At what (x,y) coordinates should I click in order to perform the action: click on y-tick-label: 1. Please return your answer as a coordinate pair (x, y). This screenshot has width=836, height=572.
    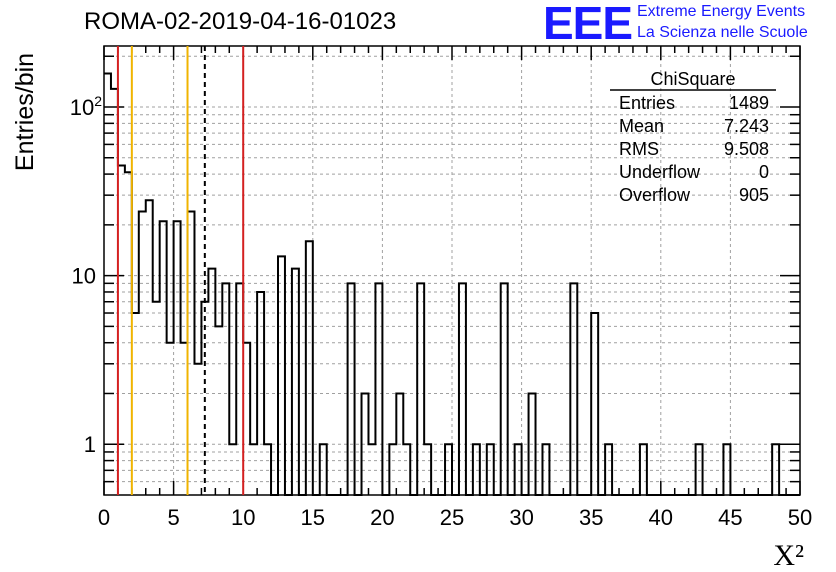
    Looking at the image, I should click on (90, 444).